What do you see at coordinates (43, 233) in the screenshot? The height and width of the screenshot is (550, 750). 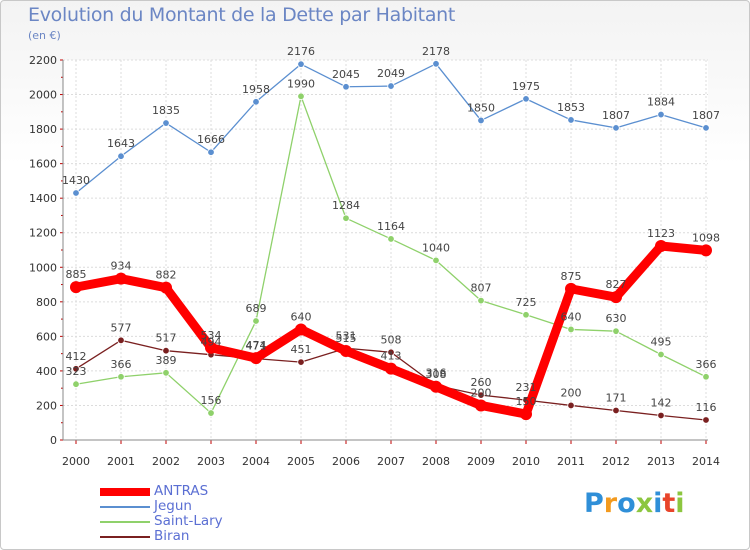 I see `y-tick-label: 1200` at bounding box center [43, 233].